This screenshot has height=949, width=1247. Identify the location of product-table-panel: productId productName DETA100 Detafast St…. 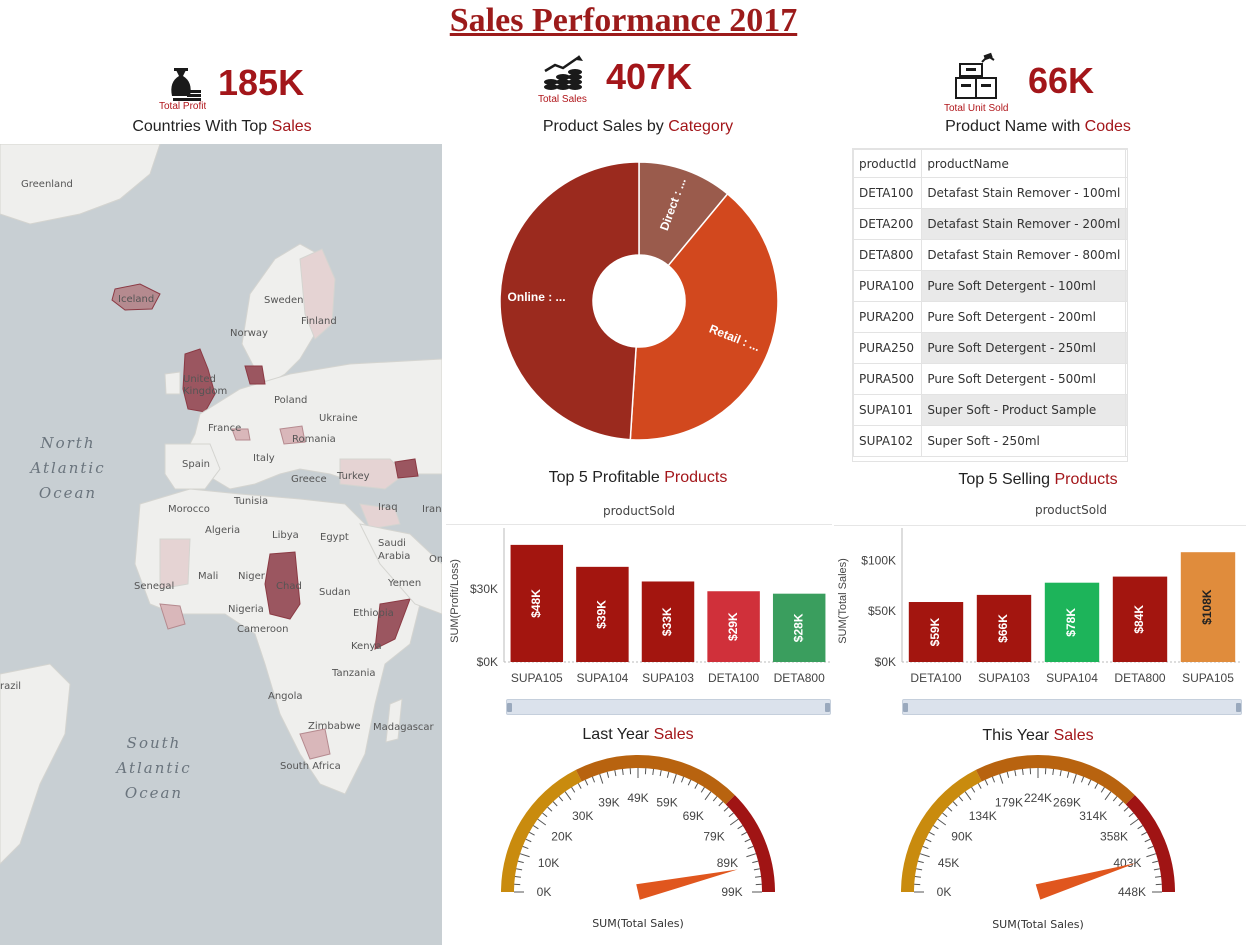
(990, 305).